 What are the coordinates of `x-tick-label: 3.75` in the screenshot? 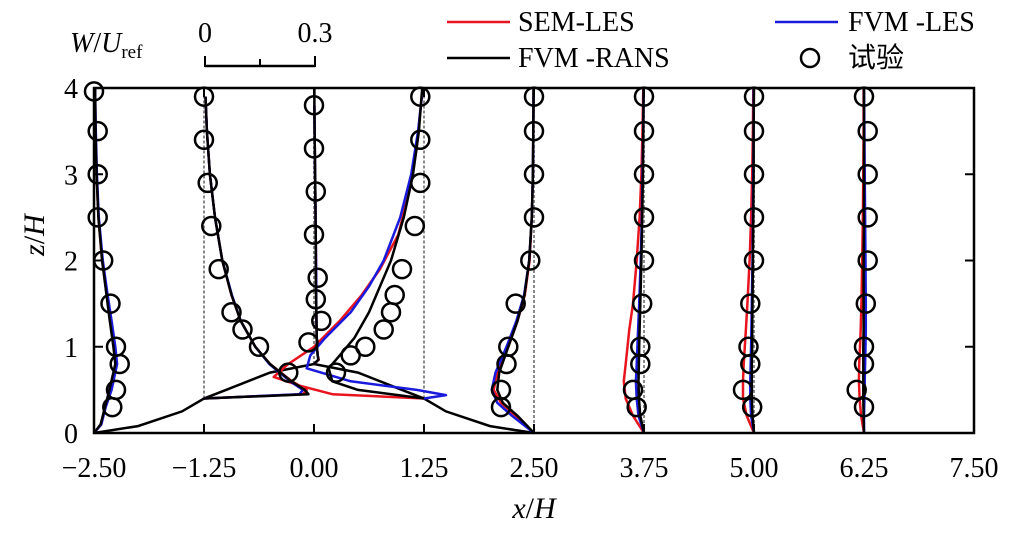 It's located at (644, 468).